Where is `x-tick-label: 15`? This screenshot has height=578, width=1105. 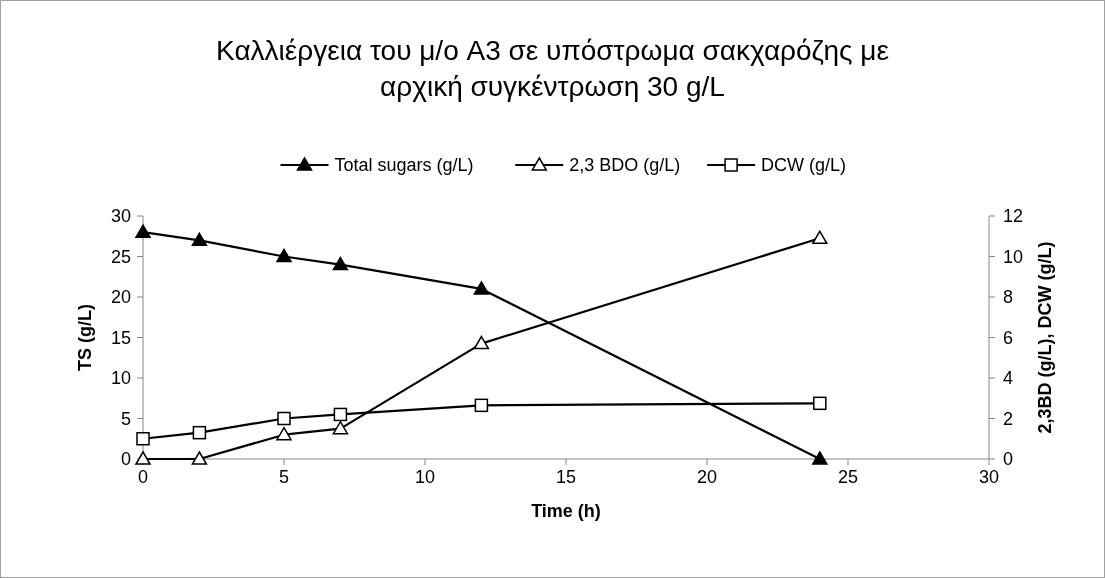
x-tick-label: 15 is located at coordinates (566, 477).